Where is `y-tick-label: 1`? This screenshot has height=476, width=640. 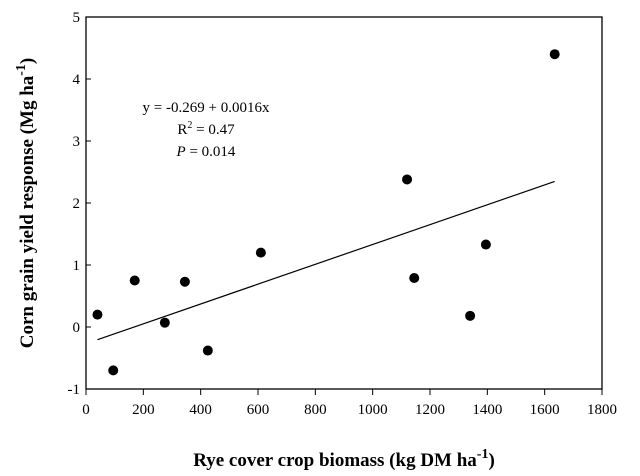 y-tick-label: 1 is located at coordinates (77, 266).